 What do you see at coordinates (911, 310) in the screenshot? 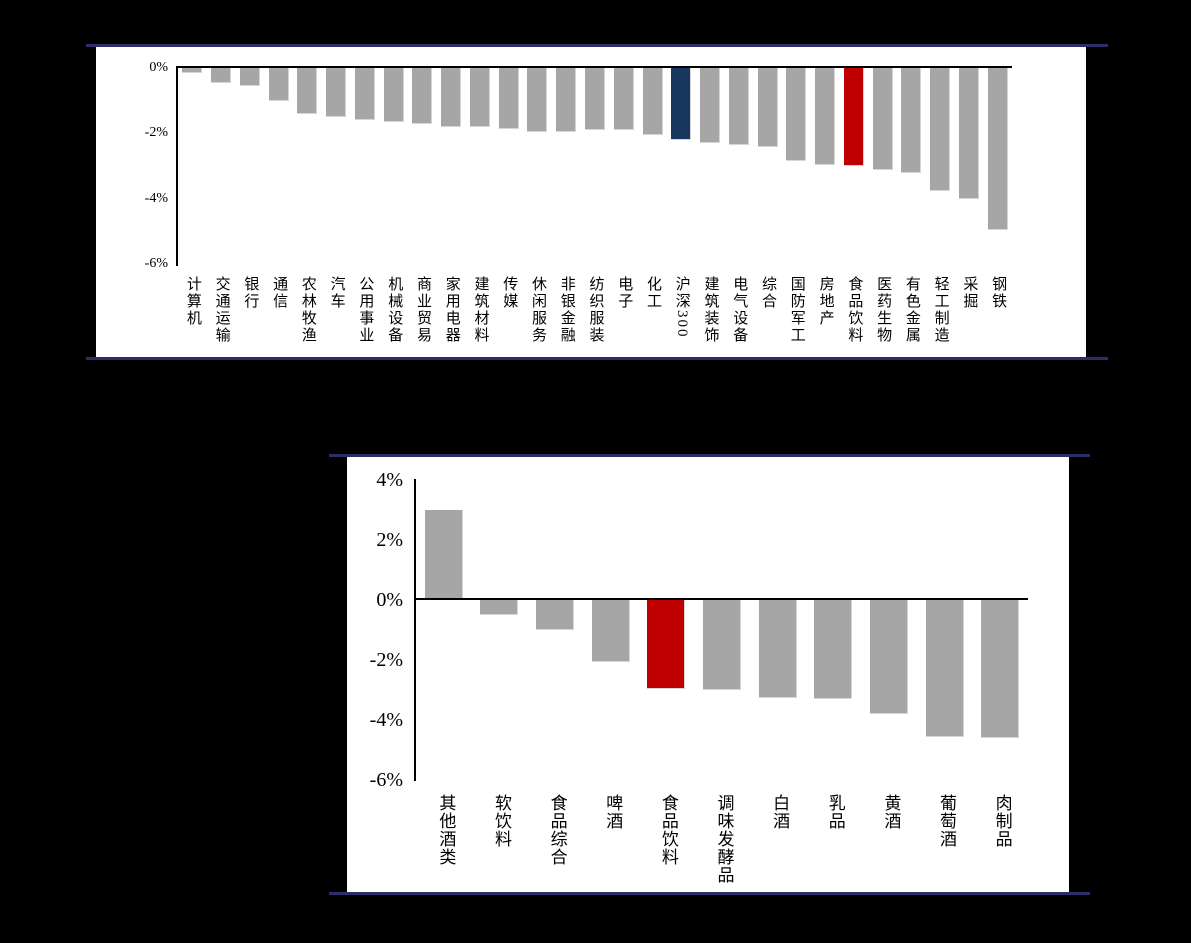
I see `x-category-label: 有色金属` at bounding box center [911, 310].